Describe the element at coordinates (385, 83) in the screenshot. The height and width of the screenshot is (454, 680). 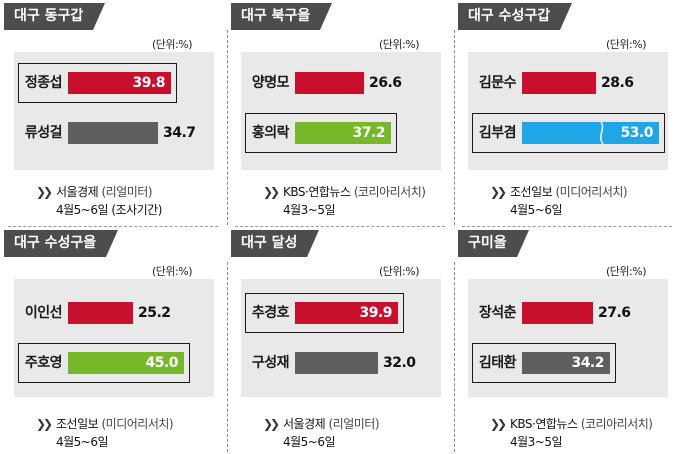
I see `data-label: 26.6` at that location.